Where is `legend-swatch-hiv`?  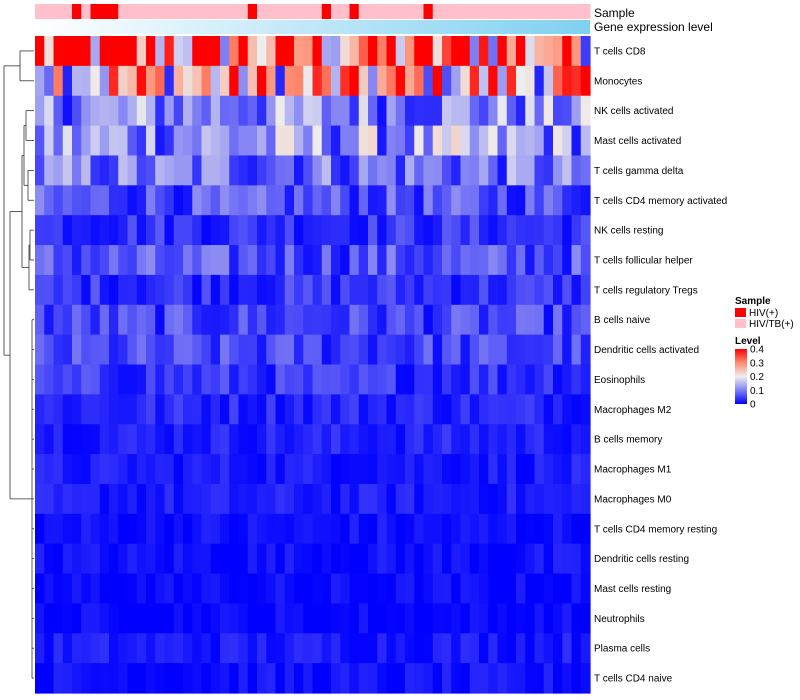
legend-swatch-hiv is located at coordinates (740, 312).